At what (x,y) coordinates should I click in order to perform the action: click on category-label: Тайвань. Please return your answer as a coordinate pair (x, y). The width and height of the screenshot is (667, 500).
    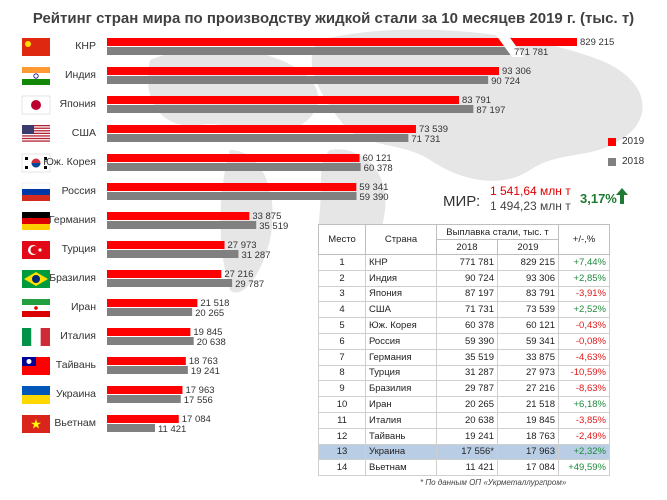
    Looking at the image, I should click on (76, 365).